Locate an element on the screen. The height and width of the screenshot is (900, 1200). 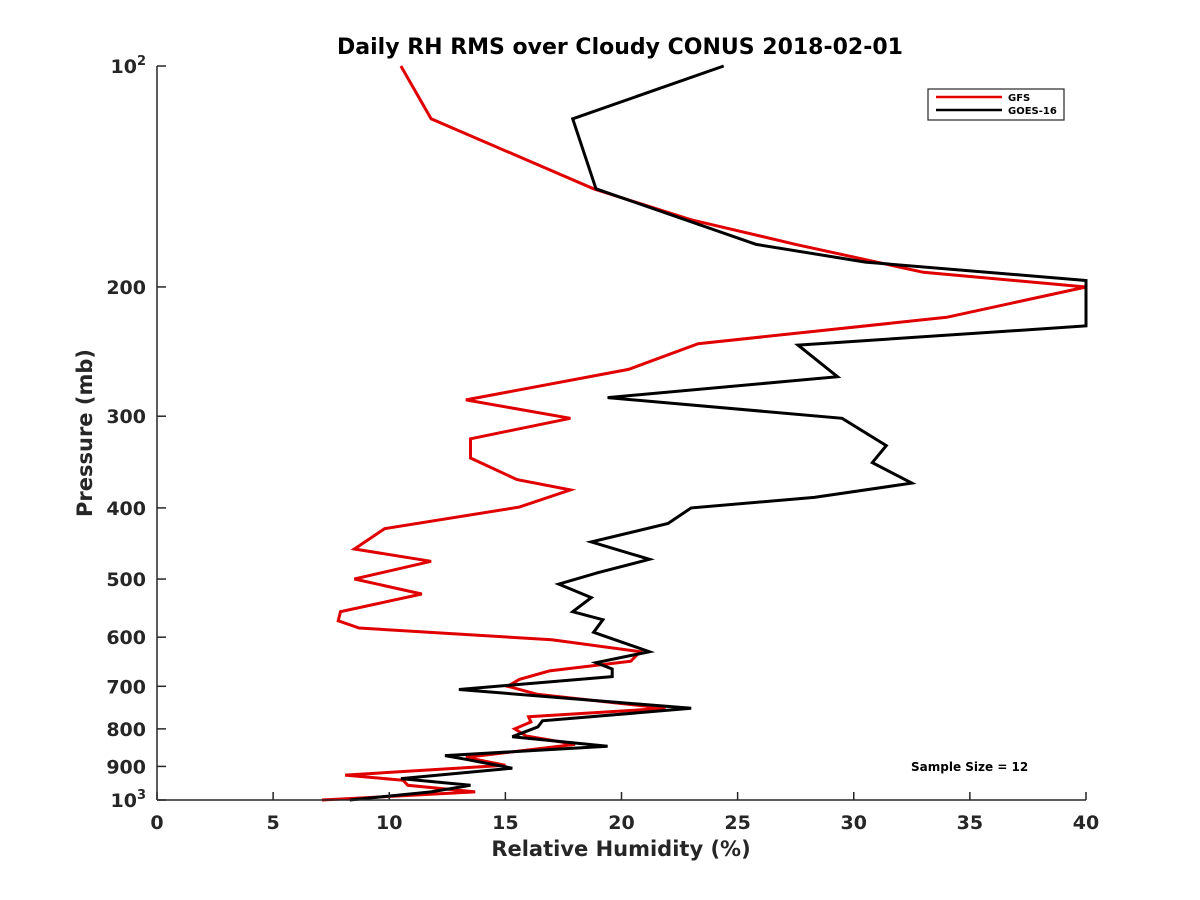
x-tick-label: 5 is located at coordinates (273, 823).